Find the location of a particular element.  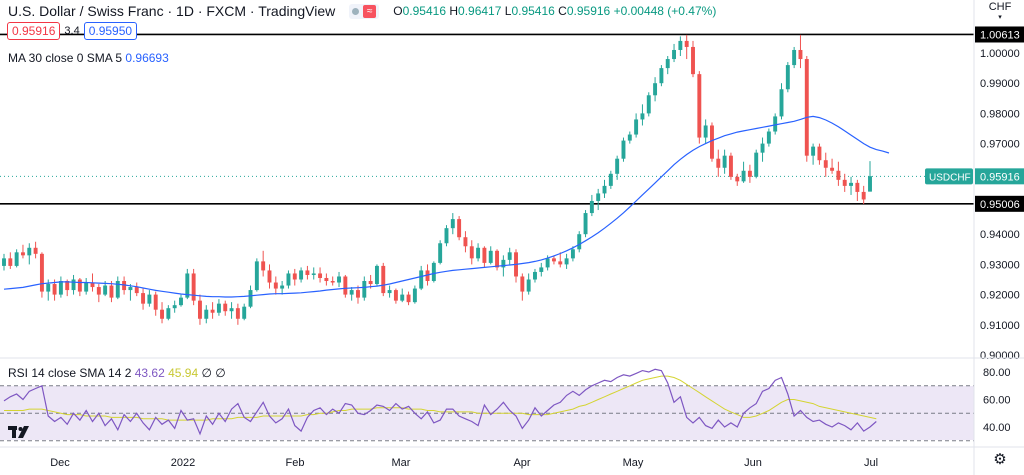

time-tick-label: 2022 is located at coordinates (183, 463).